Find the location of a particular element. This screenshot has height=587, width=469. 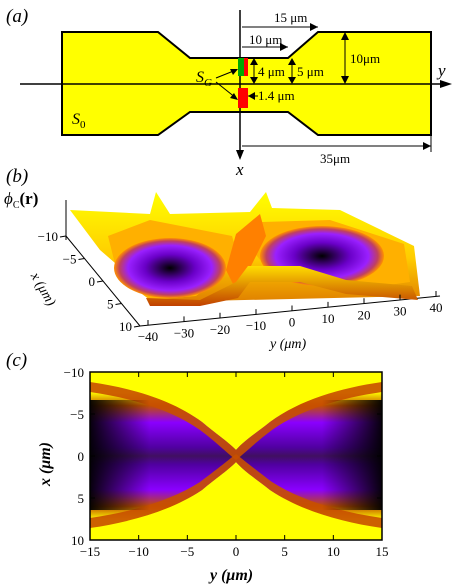

dim-4-arrow-down-icon is located at coordinates (254, 80).